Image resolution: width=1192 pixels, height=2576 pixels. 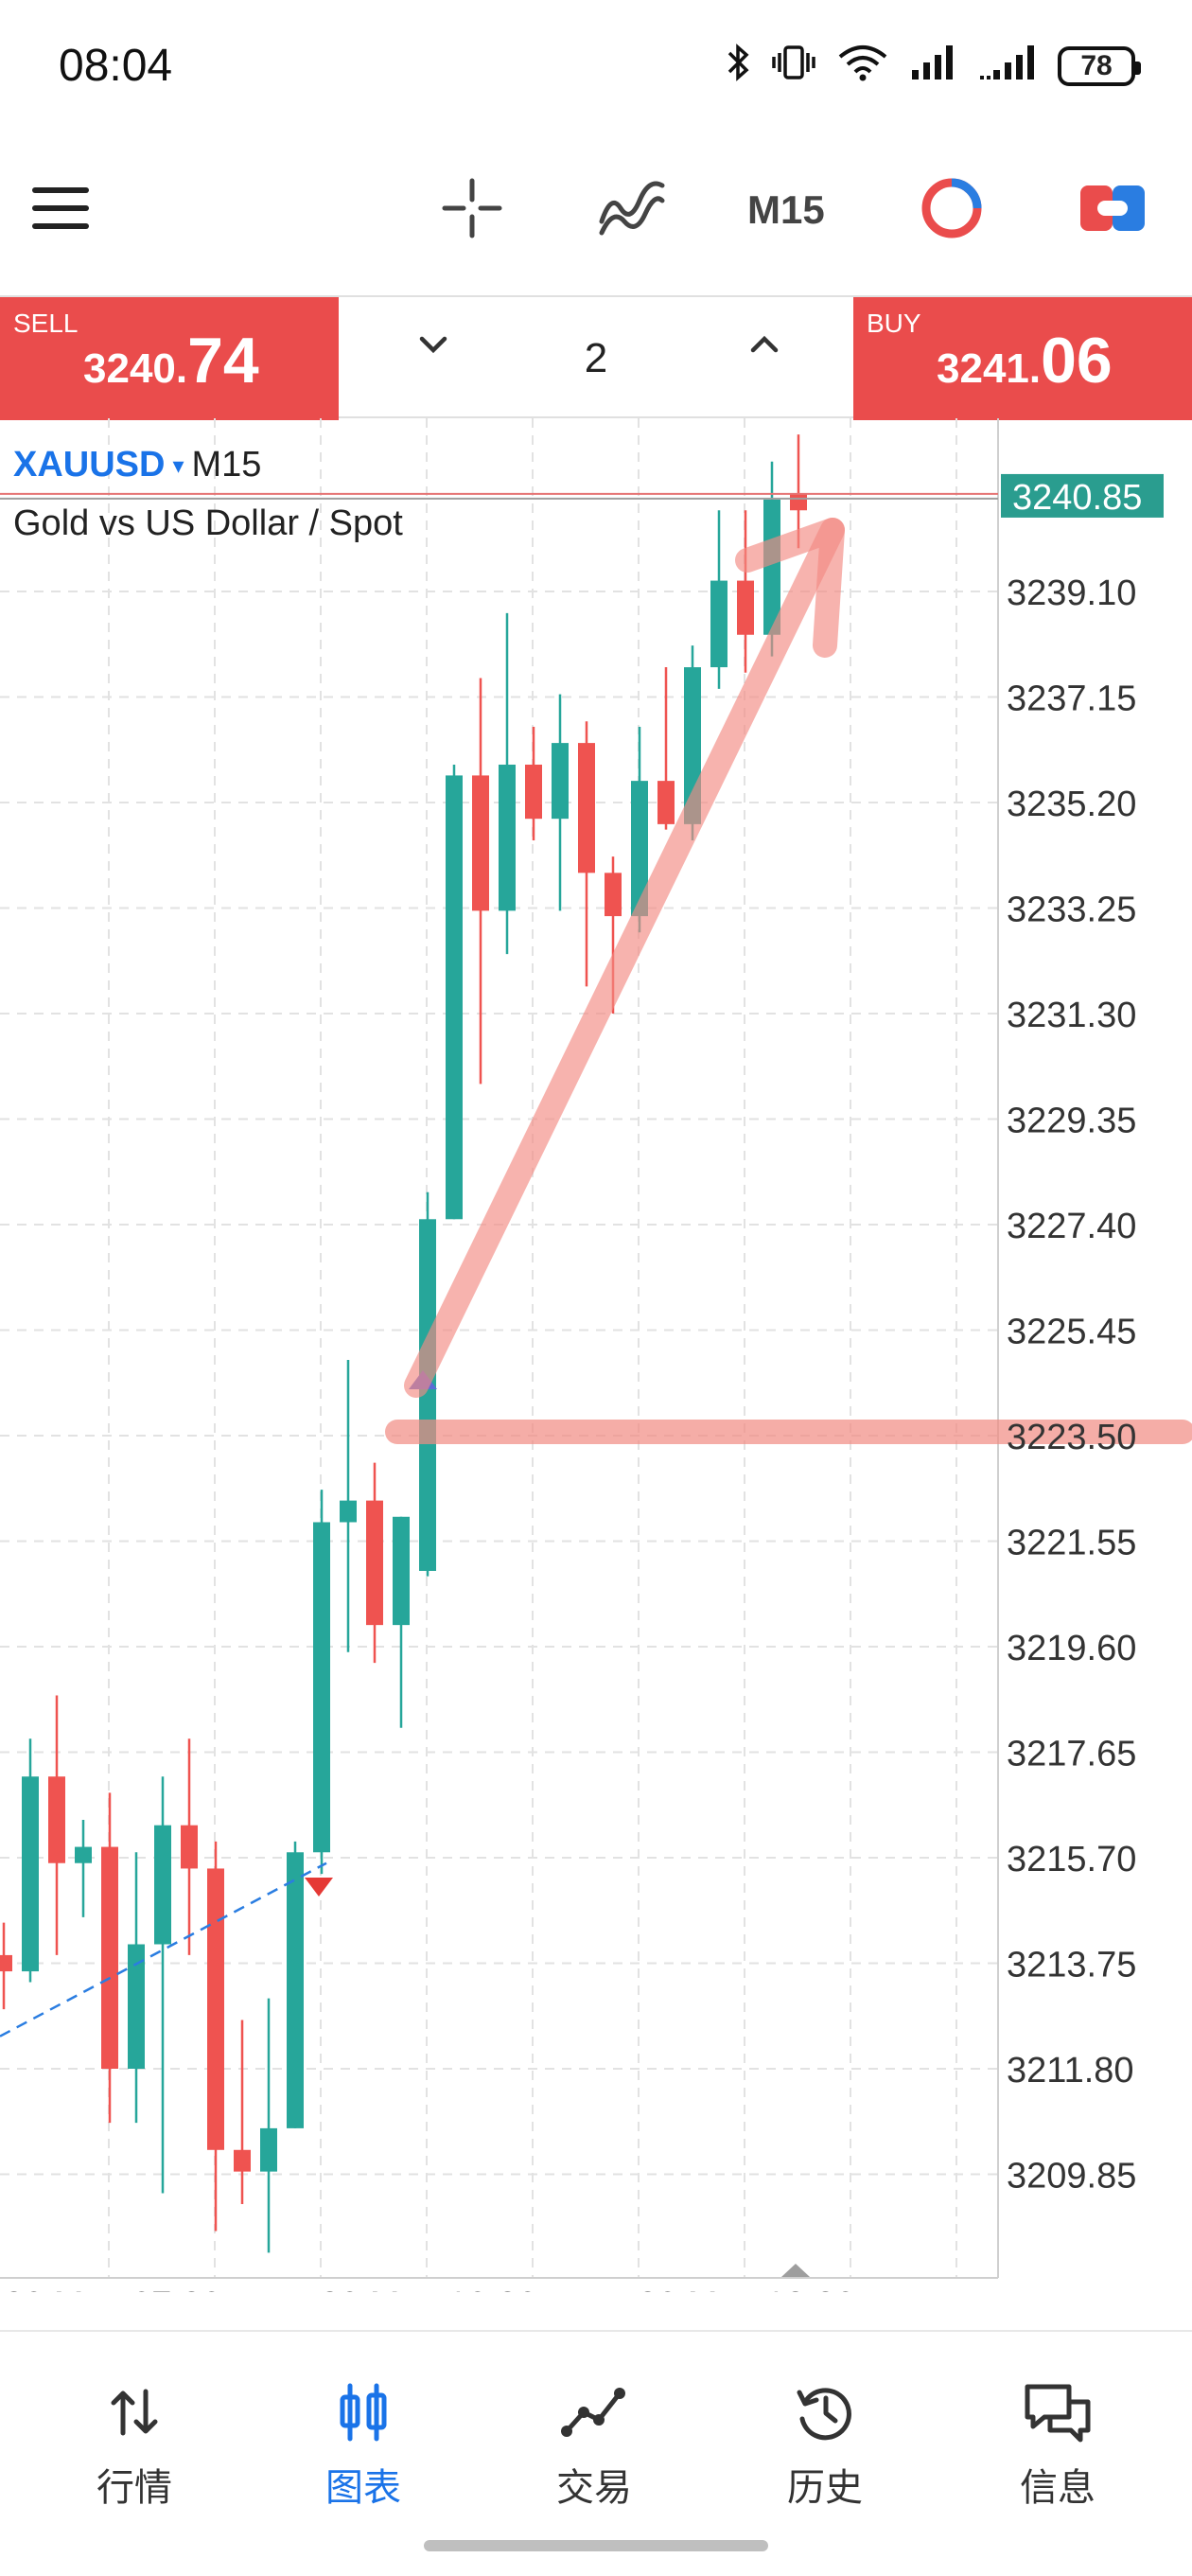 I want to click on symbol-name: XAUUSD, so click(x=89, y=465).